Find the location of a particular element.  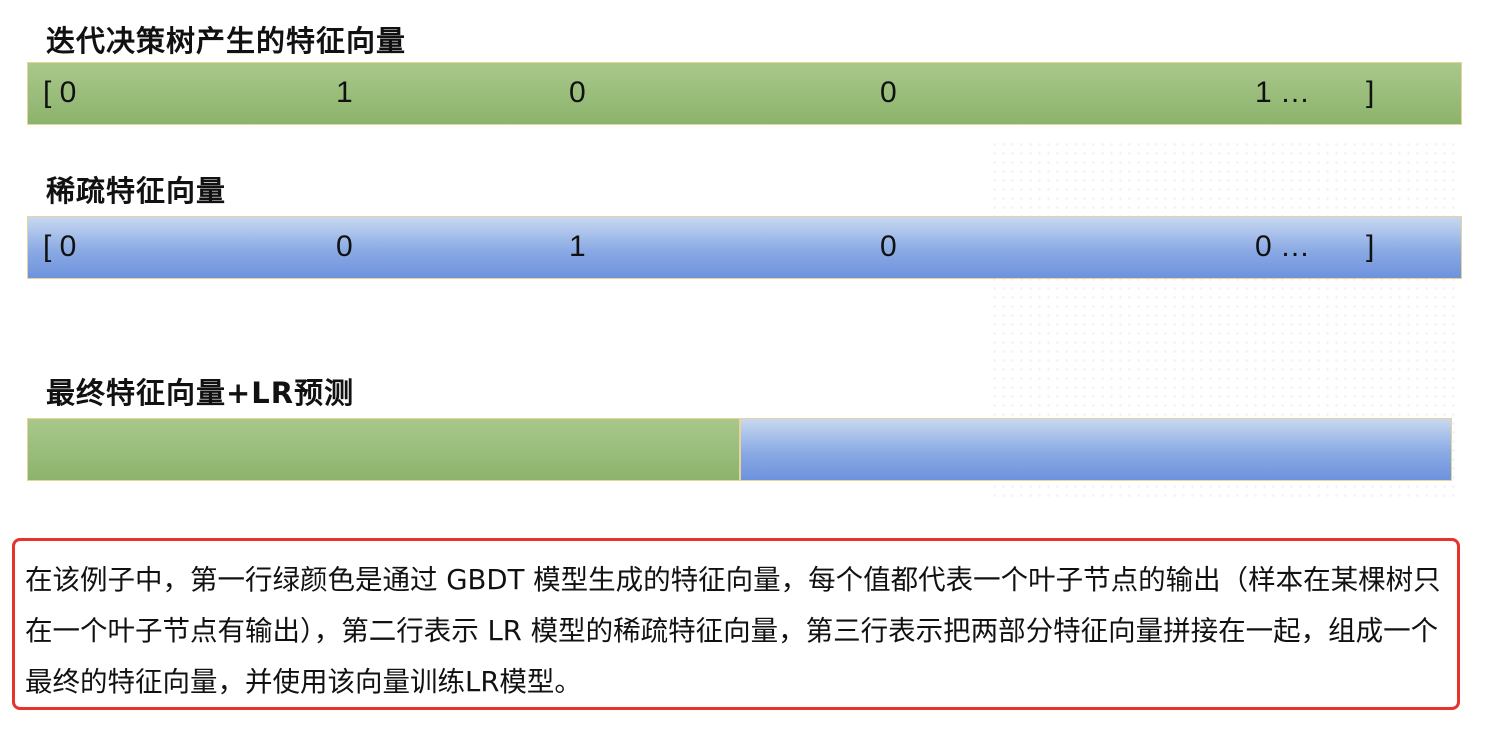

final-vector-sparse-part is located at coordinates (1096, 449).